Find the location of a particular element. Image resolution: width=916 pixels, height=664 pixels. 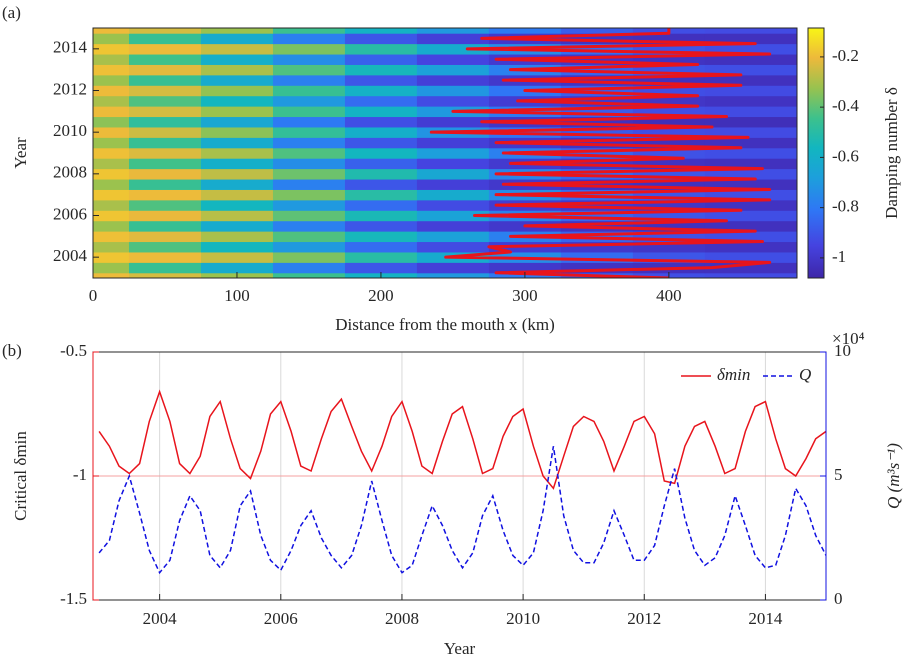

x-tick-label: 300 is located at coordinates (525, 295).